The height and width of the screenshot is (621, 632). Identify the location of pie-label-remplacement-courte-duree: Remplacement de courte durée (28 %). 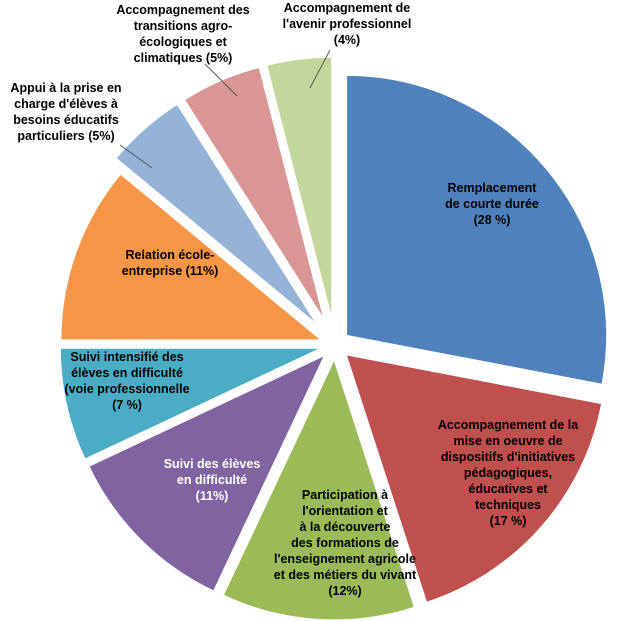
(492, 204).